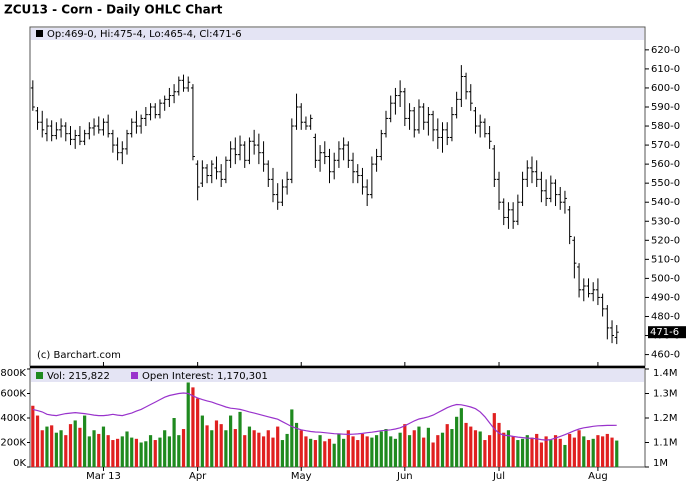 The width and height of the screenshot is (688, 481). What do you see at coordinates (665, 50) in the screenshot?
I see `y-tick-label: 620-0` at bounding box center [665, 50].